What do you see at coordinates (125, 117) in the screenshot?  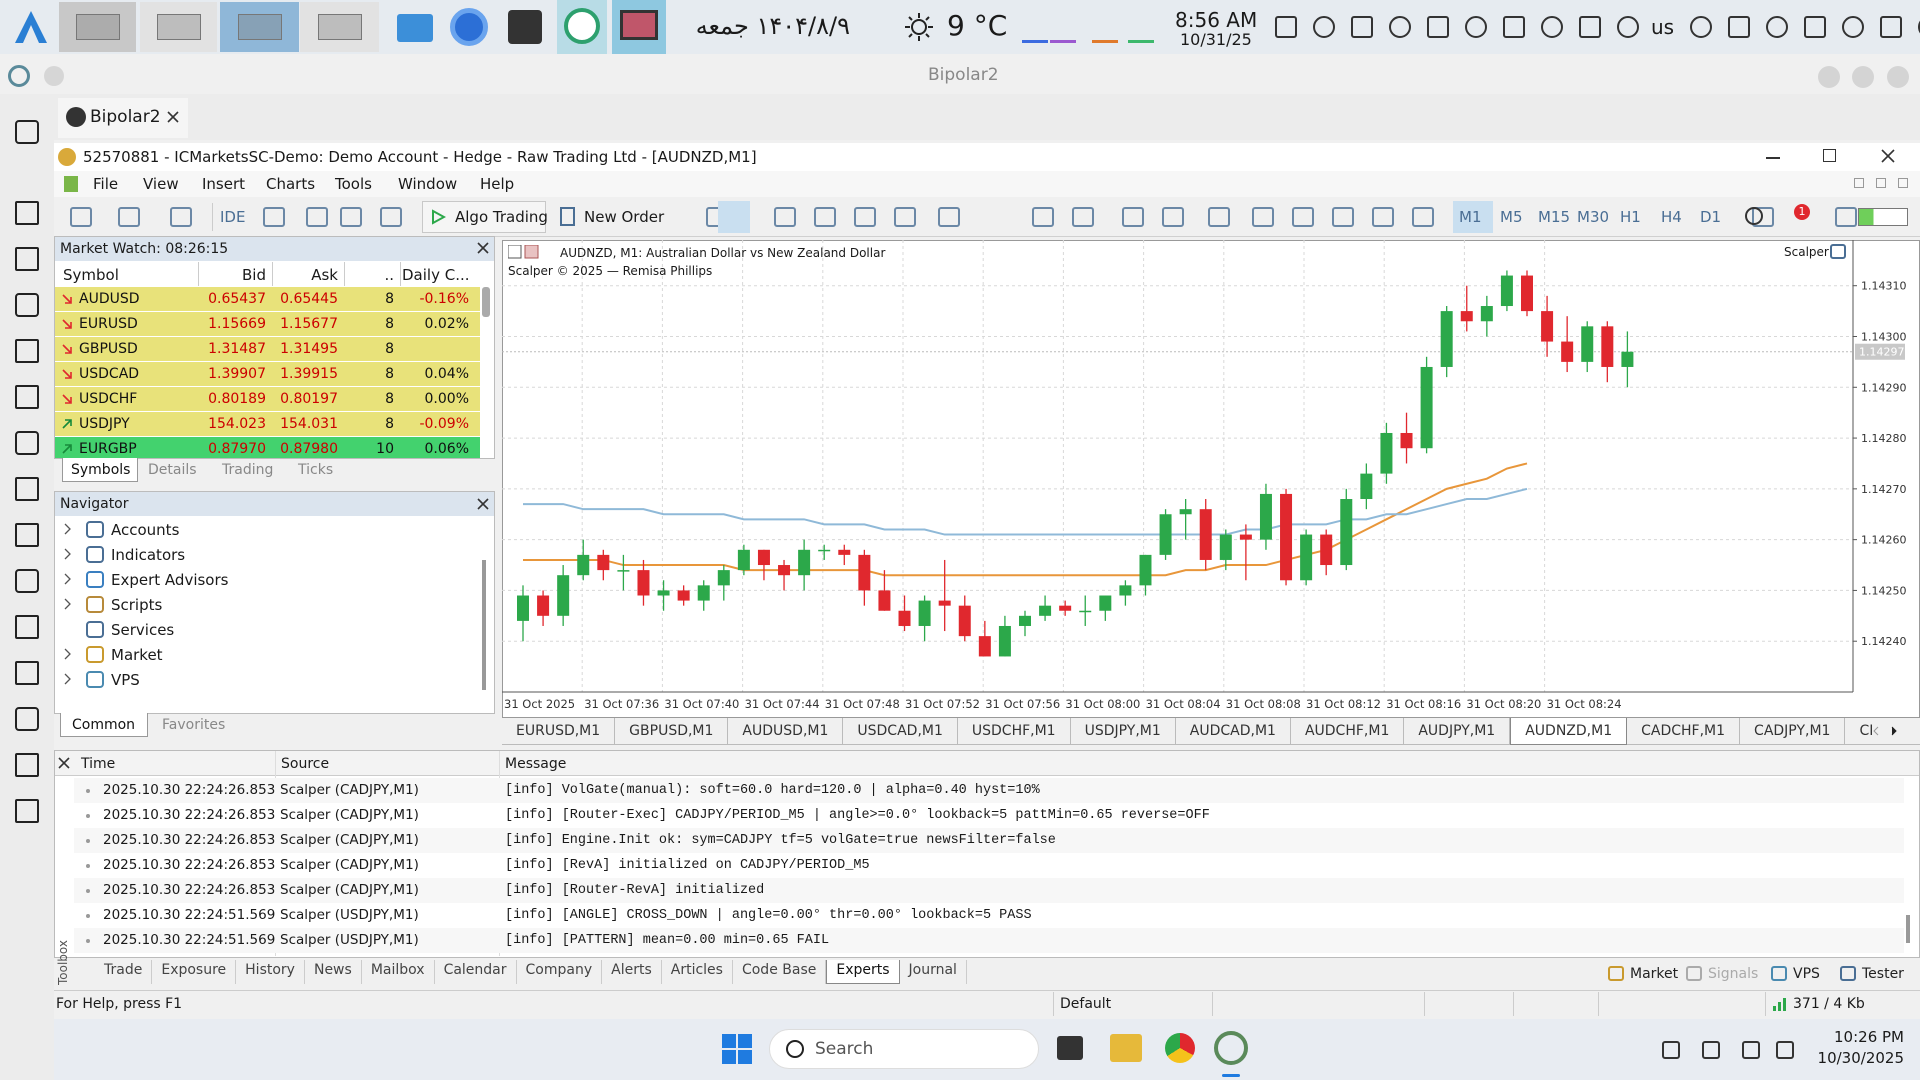 I see `tab-title: Bipolar2` at bounding box center [125, 117].